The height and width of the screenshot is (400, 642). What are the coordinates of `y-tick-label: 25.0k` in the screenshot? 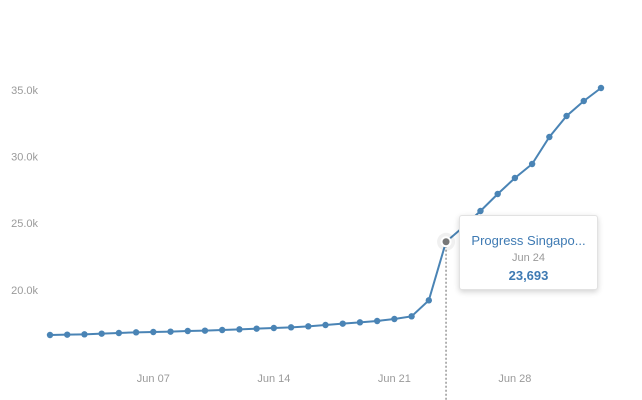 It's located at (24, 224).